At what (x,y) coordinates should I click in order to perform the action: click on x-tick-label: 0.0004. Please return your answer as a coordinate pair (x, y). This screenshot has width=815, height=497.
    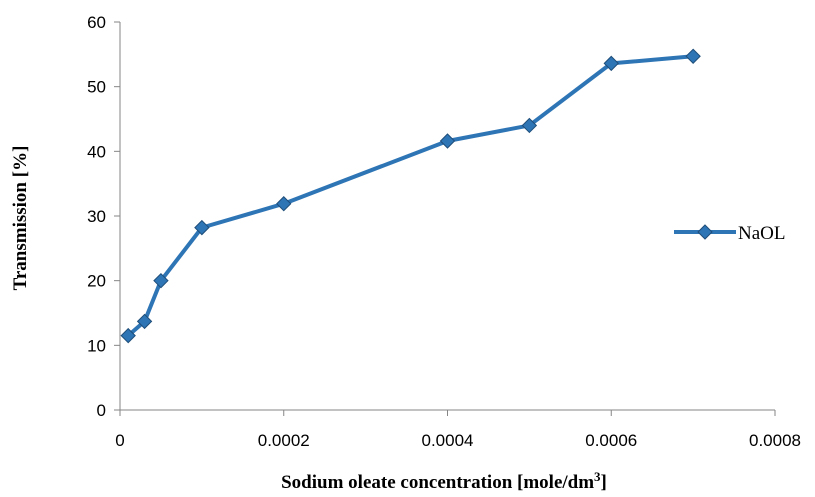
    Looking at the image, I should click on (448, 440).